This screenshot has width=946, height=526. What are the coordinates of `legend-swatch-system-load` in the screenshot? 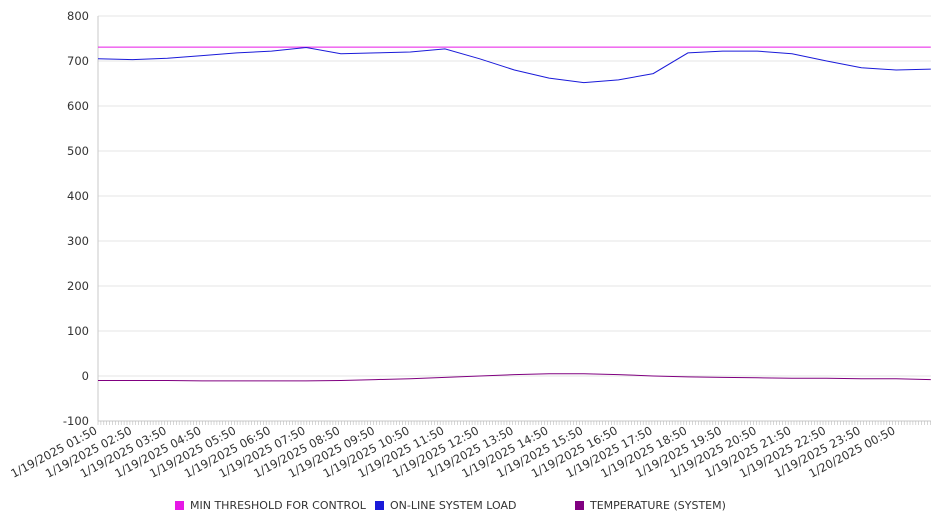 It's located at (379, 505).